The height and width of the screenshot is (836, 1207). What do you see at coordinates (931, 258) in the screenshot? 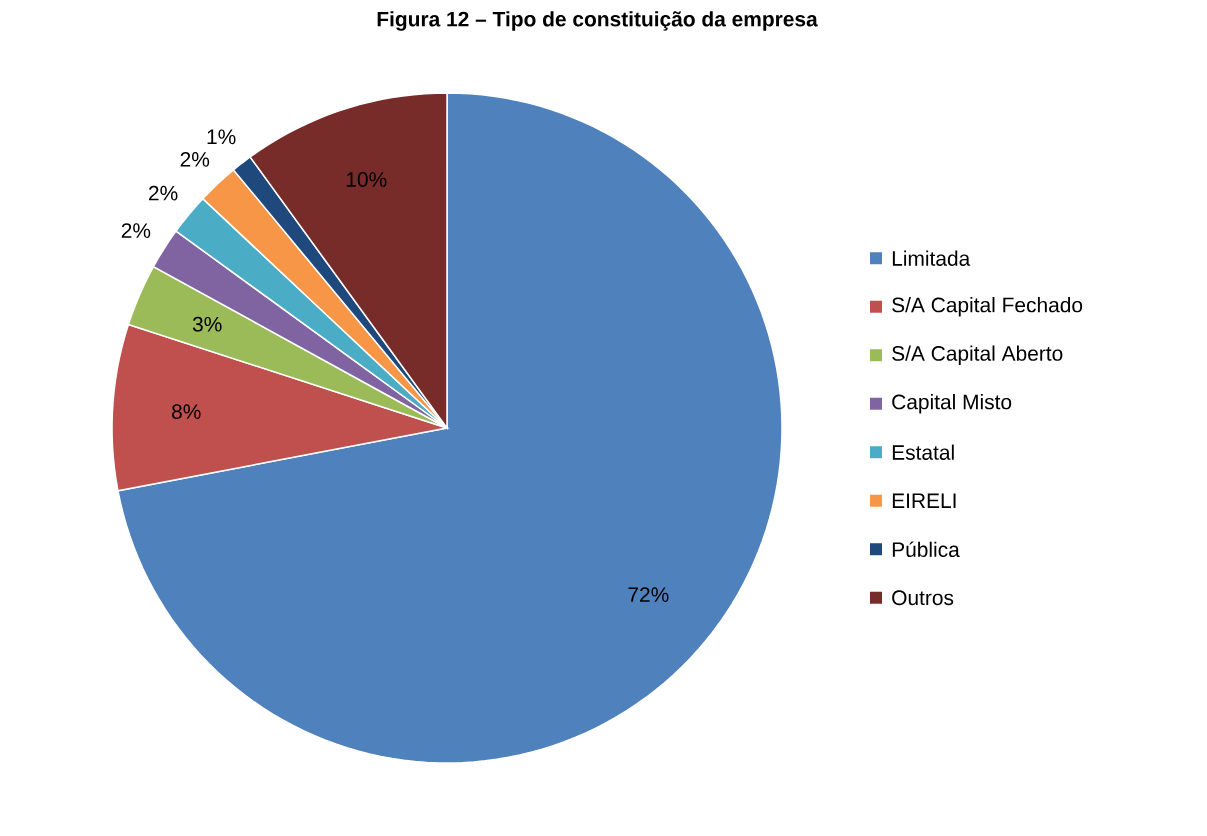
I see `legend-label: Limitada` at bounding box center [931, 258].